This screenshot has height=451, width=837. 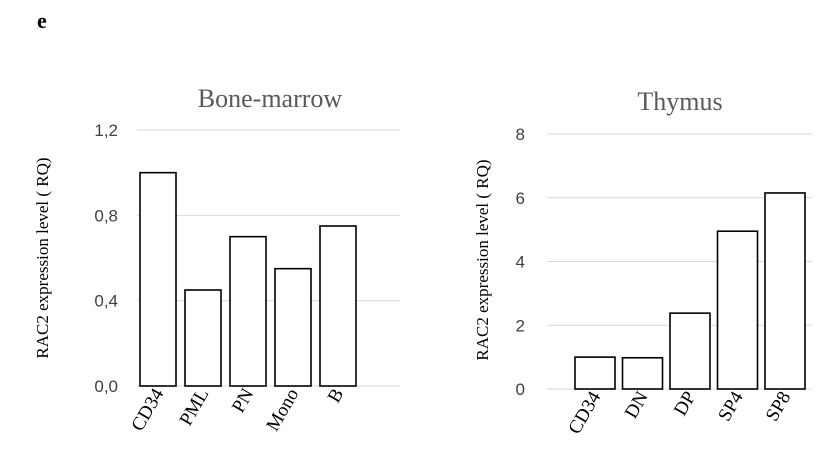 What do you see at coordinates (520, 389) in the screenshot?
I see `y-tick-label: 0` at bounding box center [520, 389].